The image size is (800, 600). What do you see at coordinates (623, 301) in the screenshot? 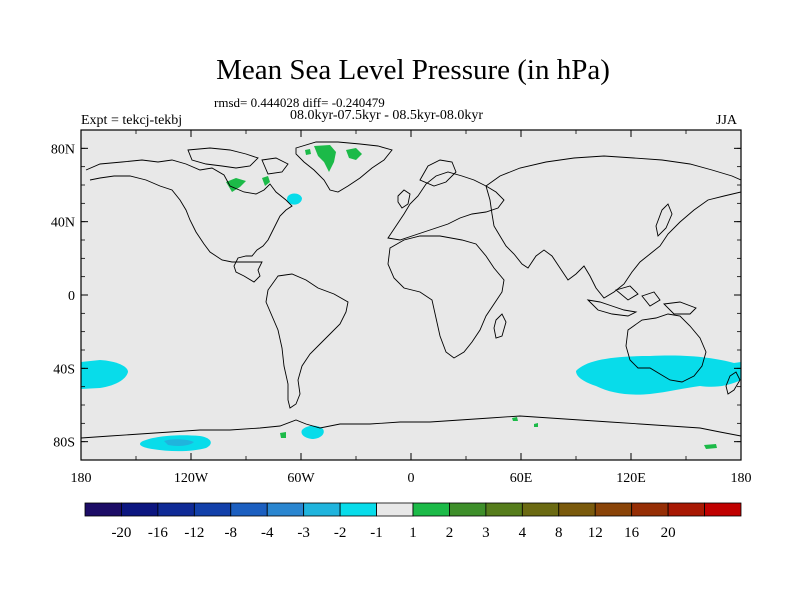
I see `coast-indonesia` at bounding box center [623, 301].